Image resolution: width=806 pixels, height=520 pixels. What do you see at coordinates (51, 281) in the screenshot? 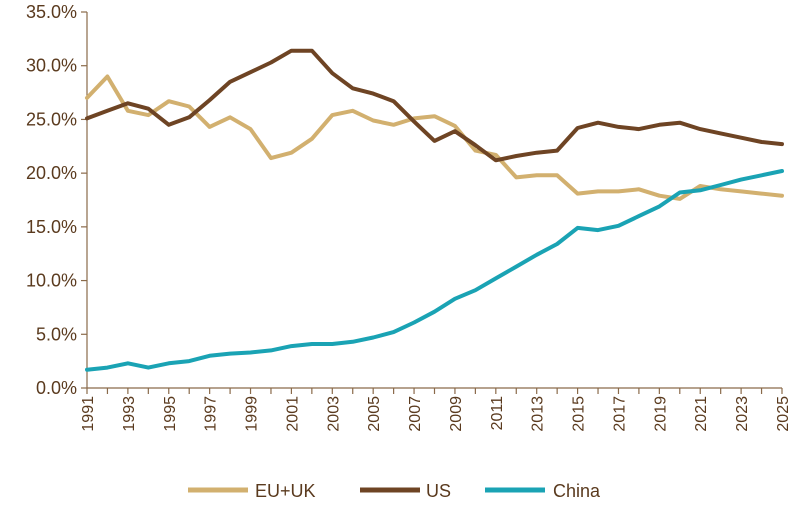
I see `y-tick-label: 10.0%` at bounding box center [51, 281].